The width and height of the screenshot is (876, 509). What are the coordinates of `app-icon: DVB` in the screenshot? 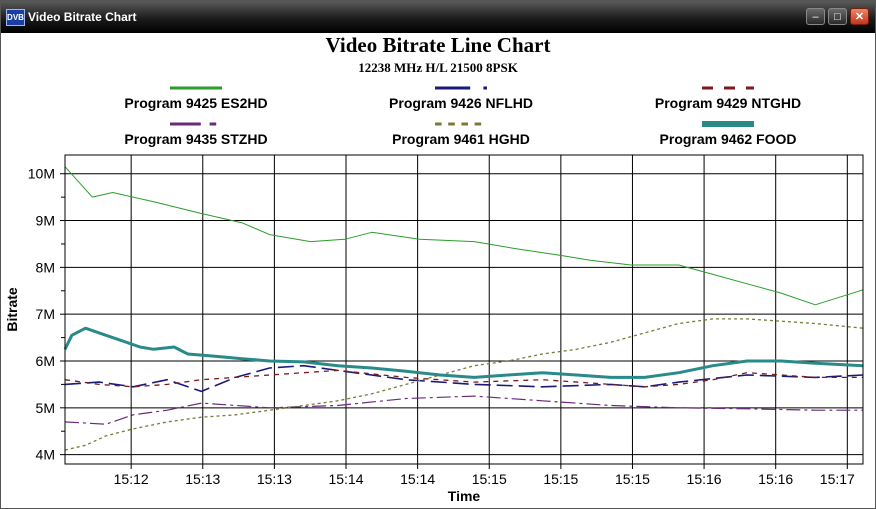 It's located at (15, 17).